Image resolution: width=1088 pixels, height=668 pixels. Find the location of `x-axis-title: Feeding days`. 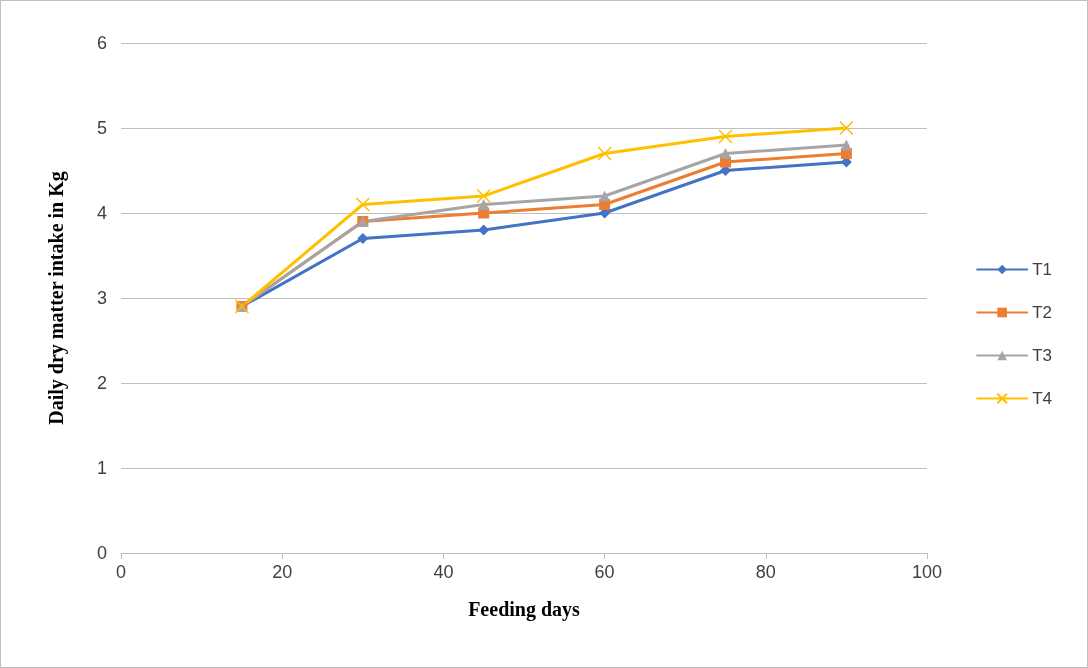

x-axis-title: Feeding days is located at coordinates (524, 609).